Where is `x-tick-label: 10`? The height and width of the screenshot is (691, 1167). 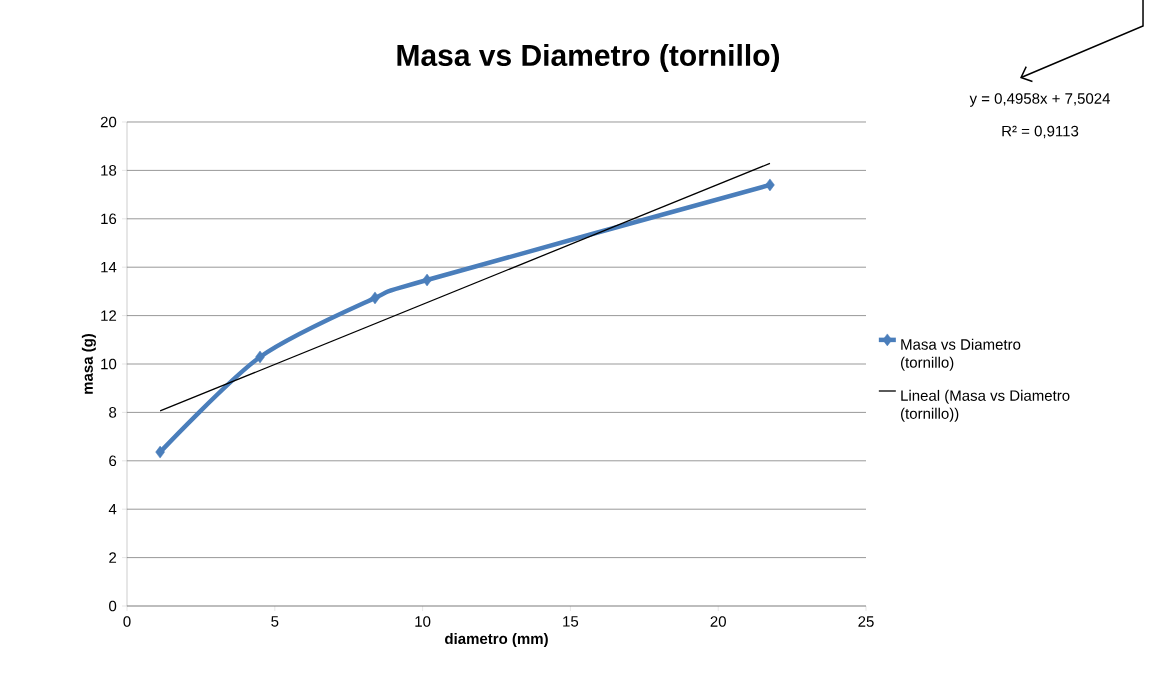 x-tick-label: 10 is located at coordinates (423, 621).